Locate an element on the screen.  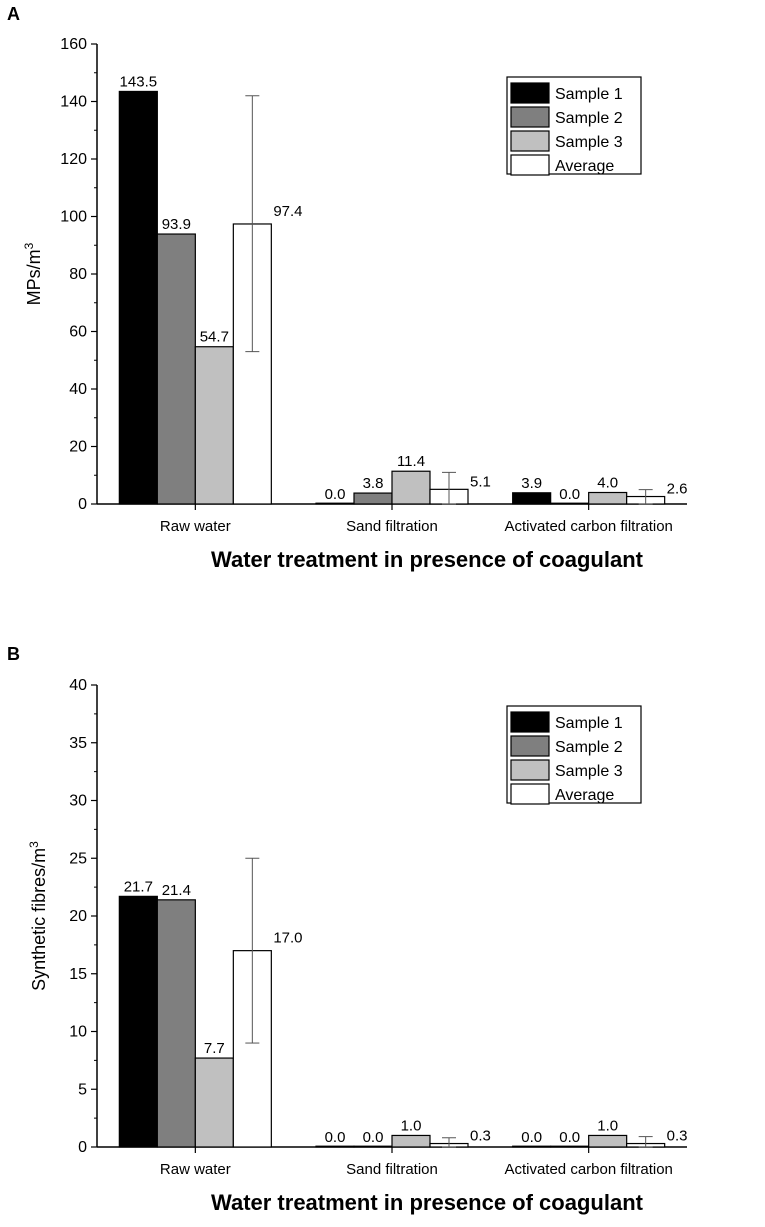
panel-b-y-tick-label: 35 is located at coordinates (78, 743).